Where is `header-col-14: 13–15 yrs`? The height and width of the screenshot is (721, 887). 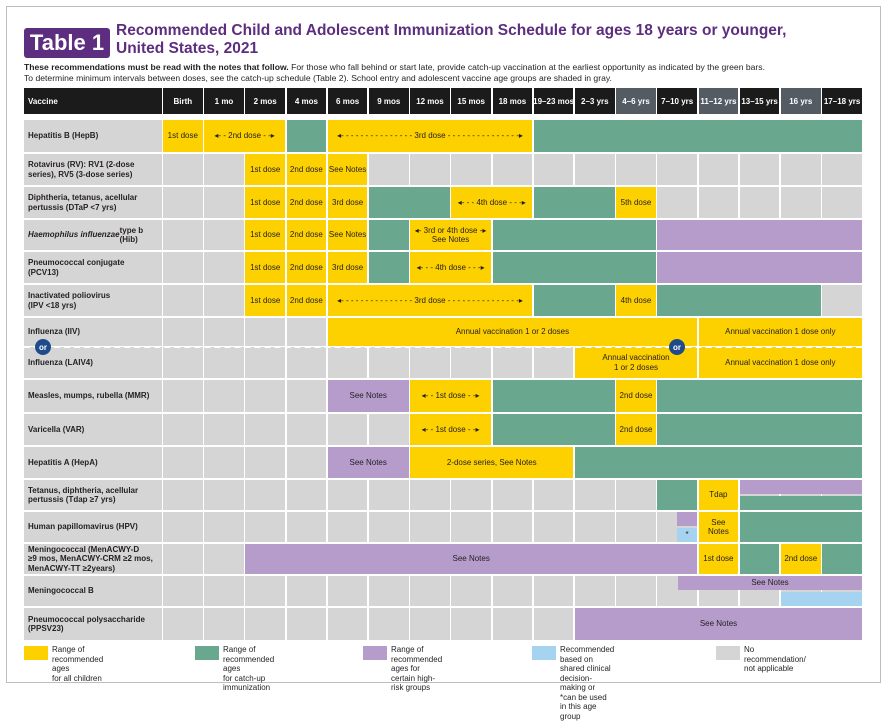 header-col-14: 13–15 yrs is located at coordinates (759, 101).